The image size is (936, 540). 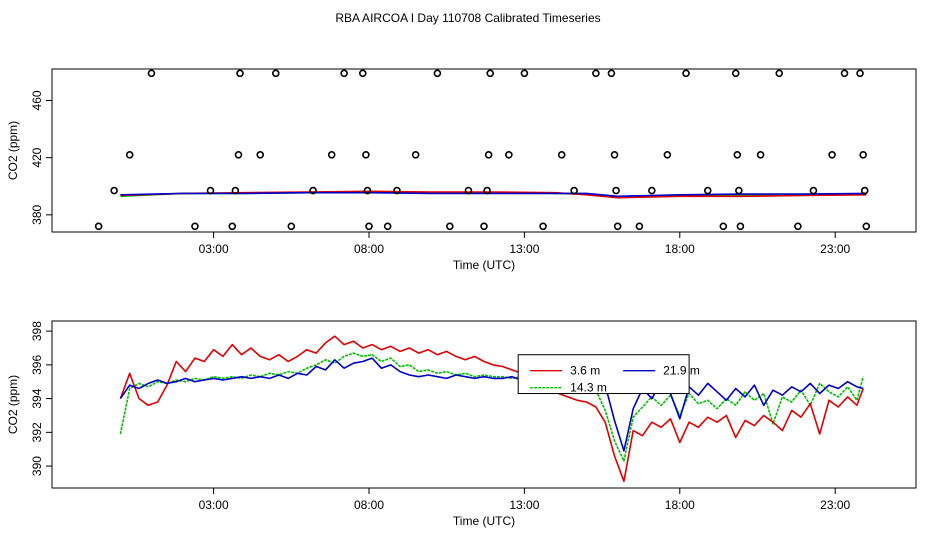 I want to click on y-tick-label: 398, so click(x=37, y=331).